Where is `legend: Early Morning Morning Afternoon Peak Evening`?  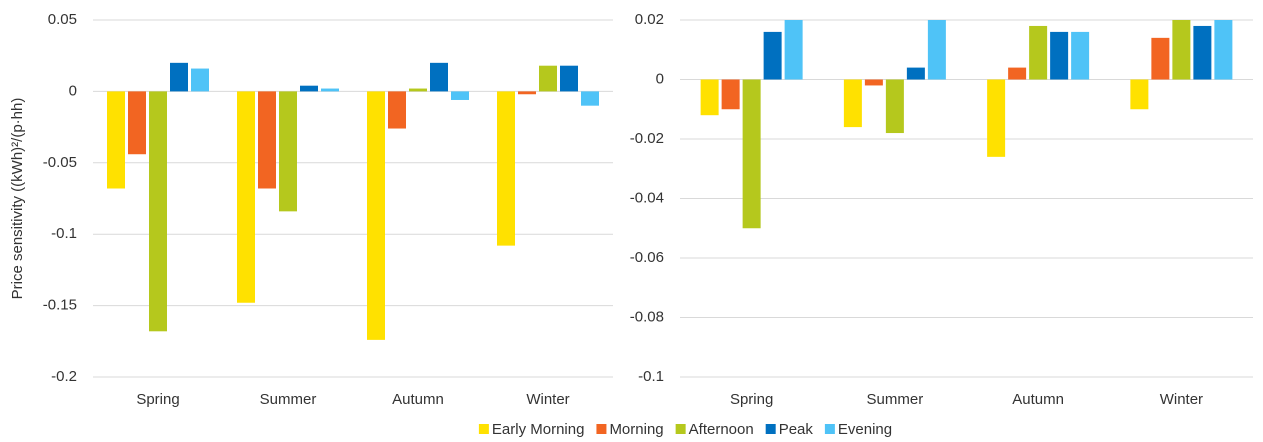
legend: Early Morning Morning Afternoon Peak Evening is located at coordinates (685, 429).